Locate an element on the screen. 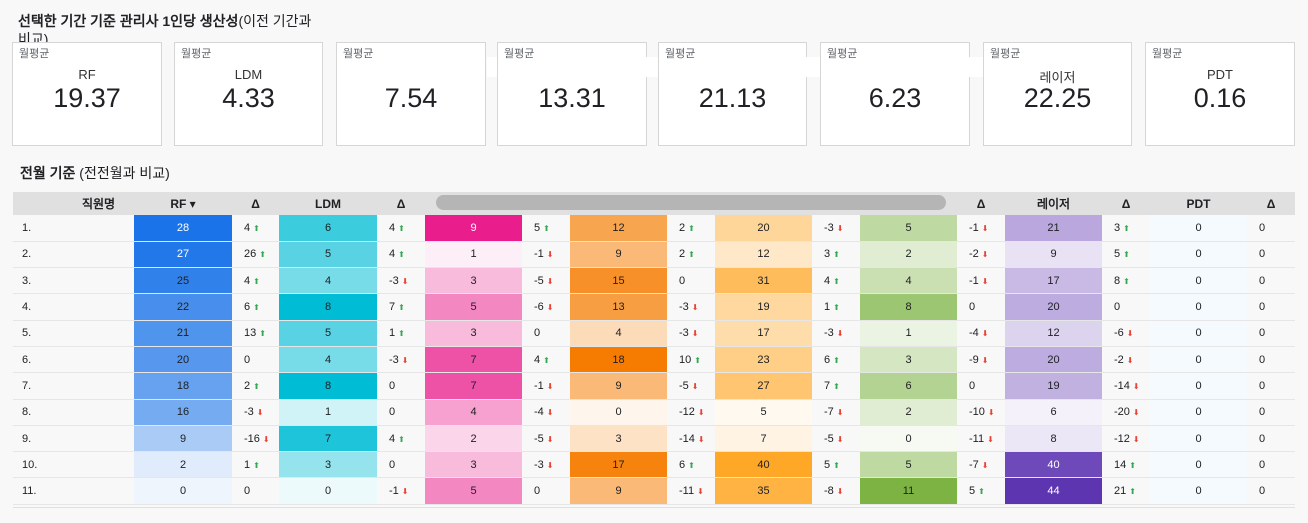 This screenshot has height=523, width=1308. table-row: 11. 0 0 0 -1 ⬇ 5 0 9 -11 ⬇ 35 -8 ⬇ 11 5 ⬆ 44 21 ⬆ 0 0 is located at coordinates (654, 491).